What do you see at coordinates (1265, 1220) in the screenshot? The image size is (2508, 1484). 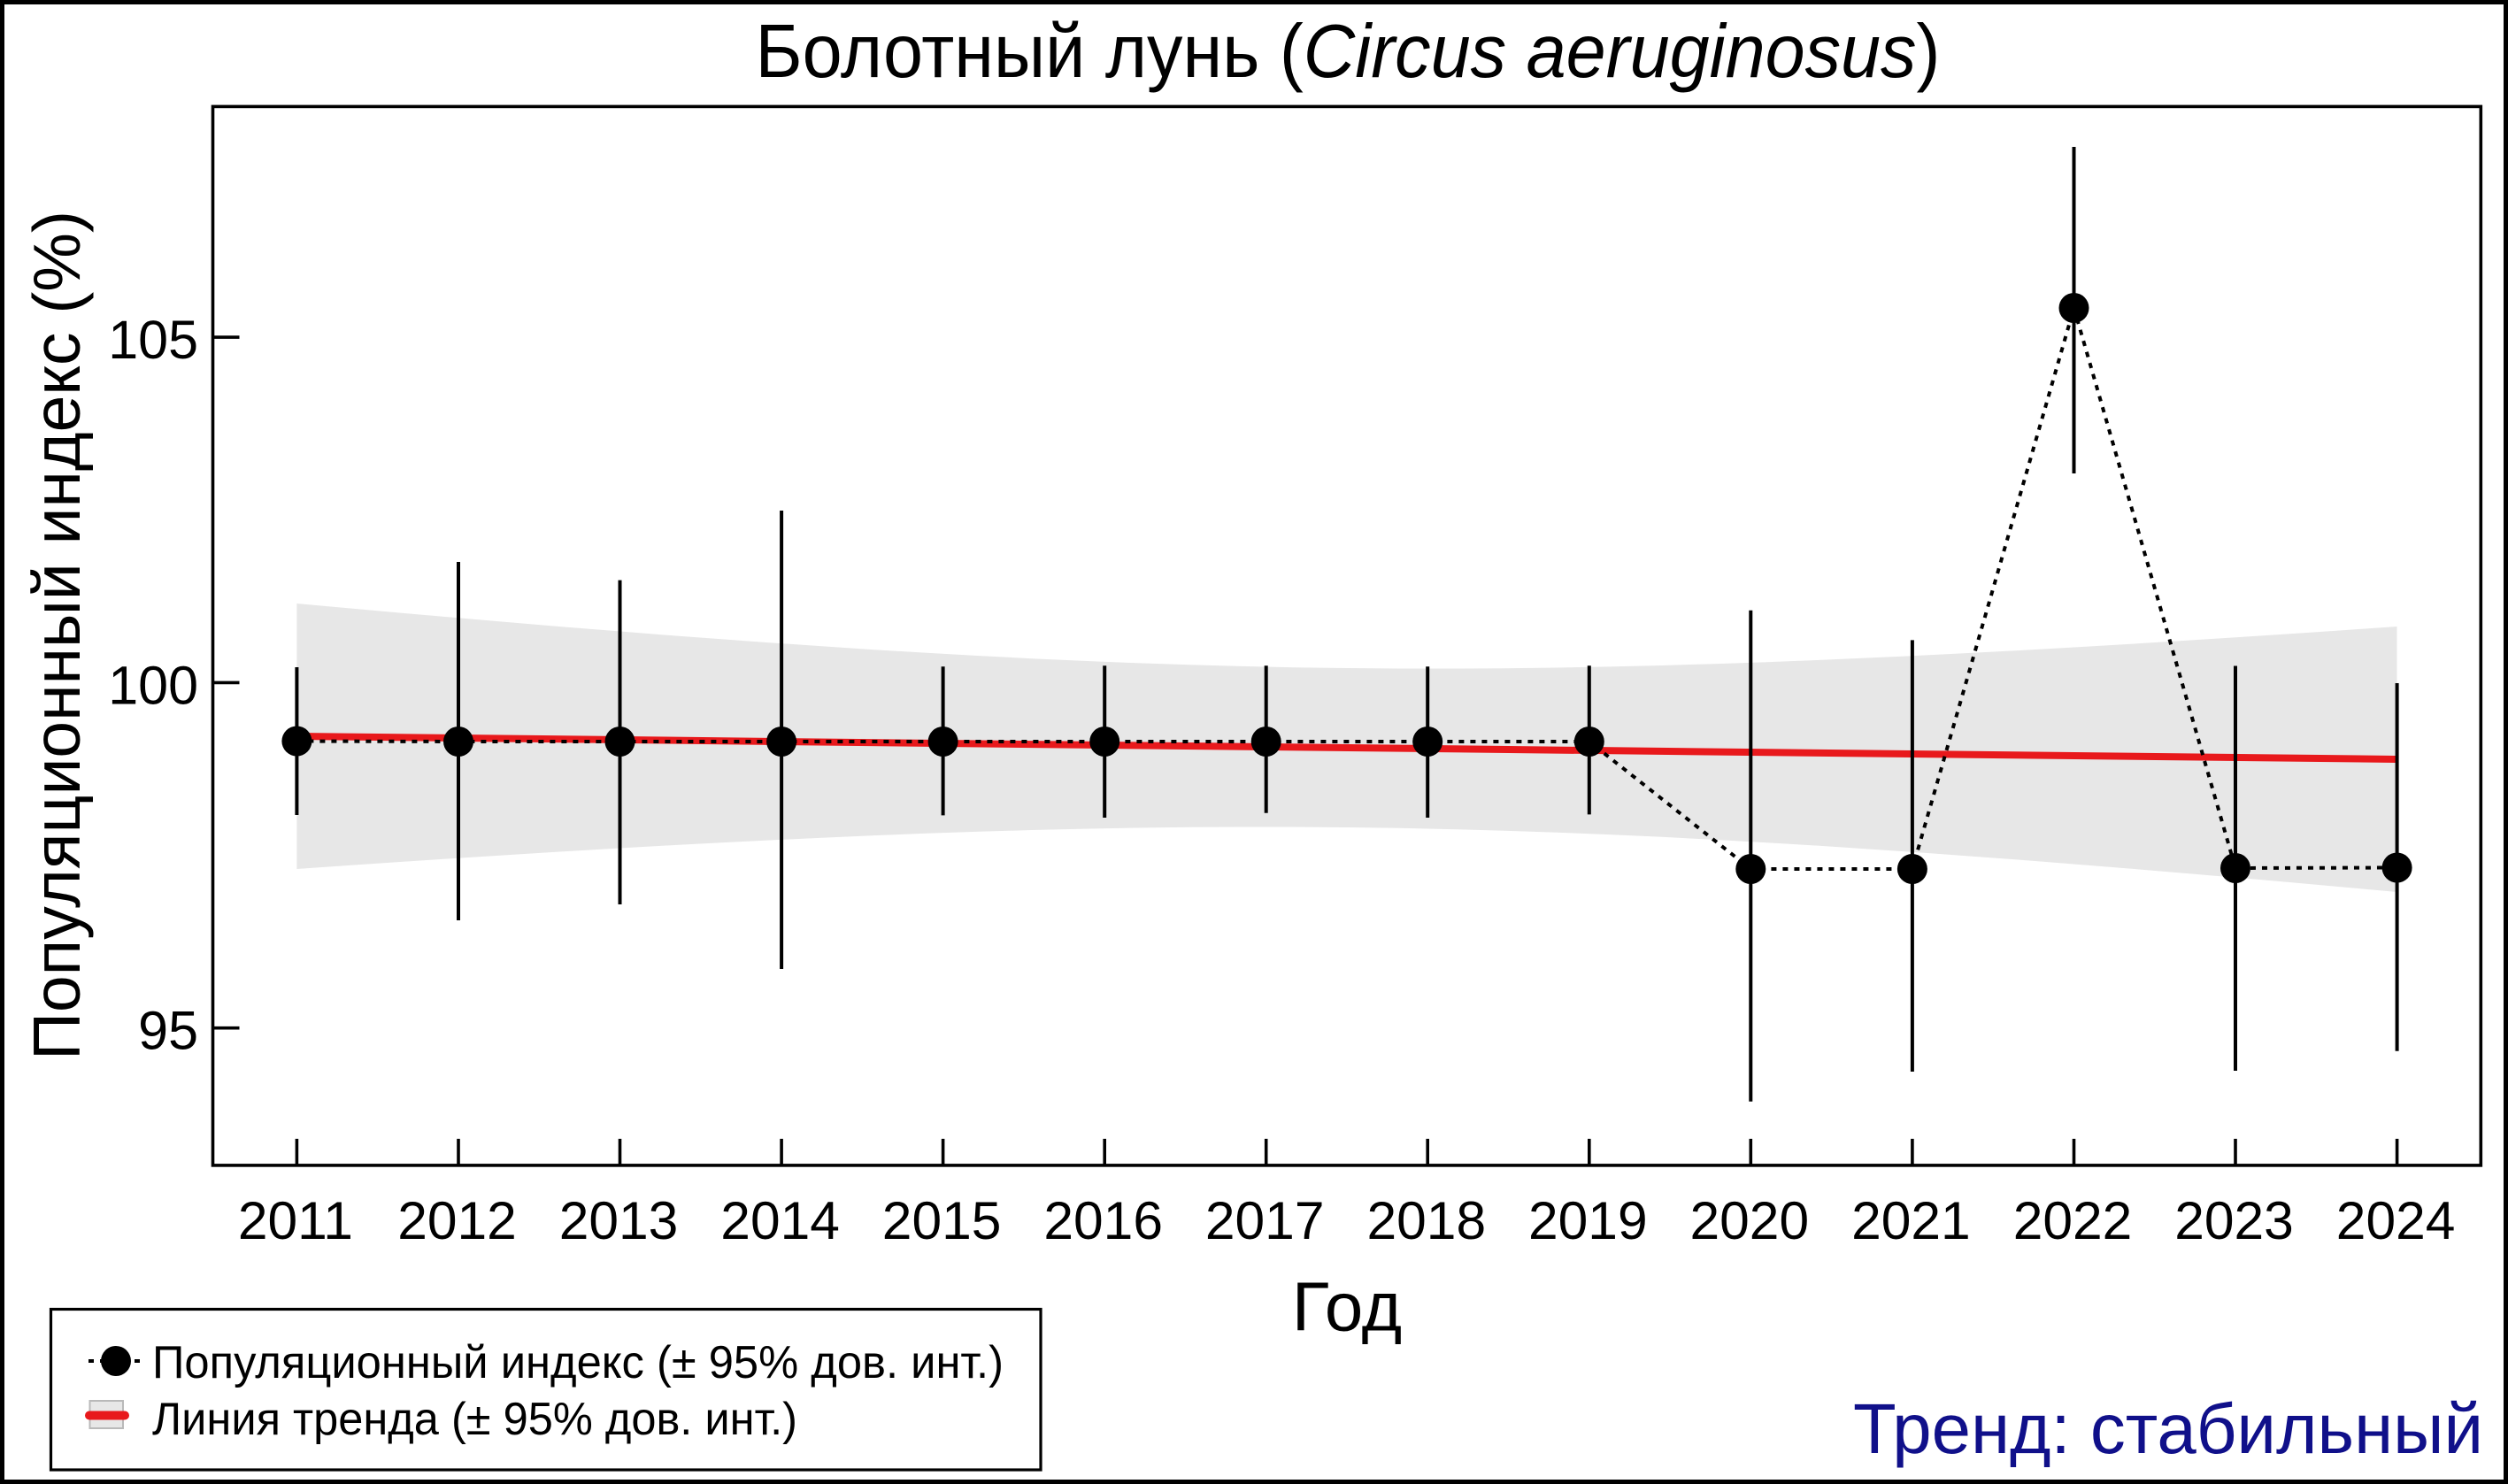 I see `svg-text: 2017` at bounding box center [1265, 1220].